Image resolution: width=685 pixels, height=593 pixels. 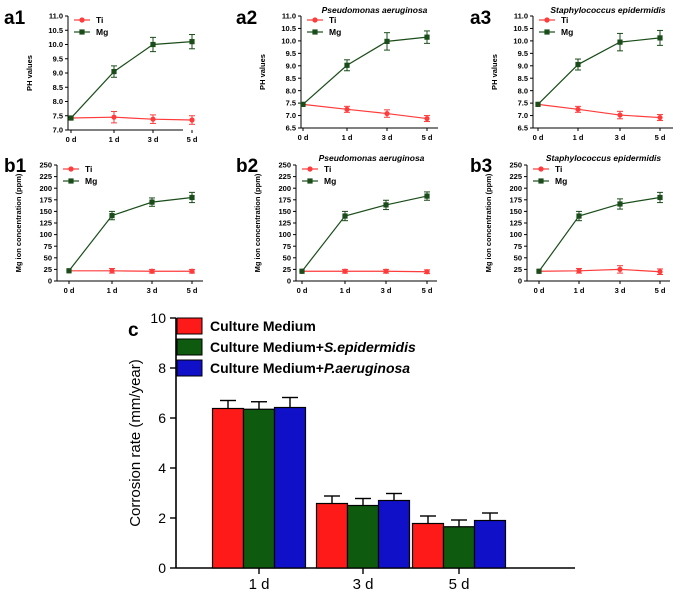 What do you see at coordinates (480, 18) in the screenshot?
I see `panel-label: a3` at bounding box center [480, 18].